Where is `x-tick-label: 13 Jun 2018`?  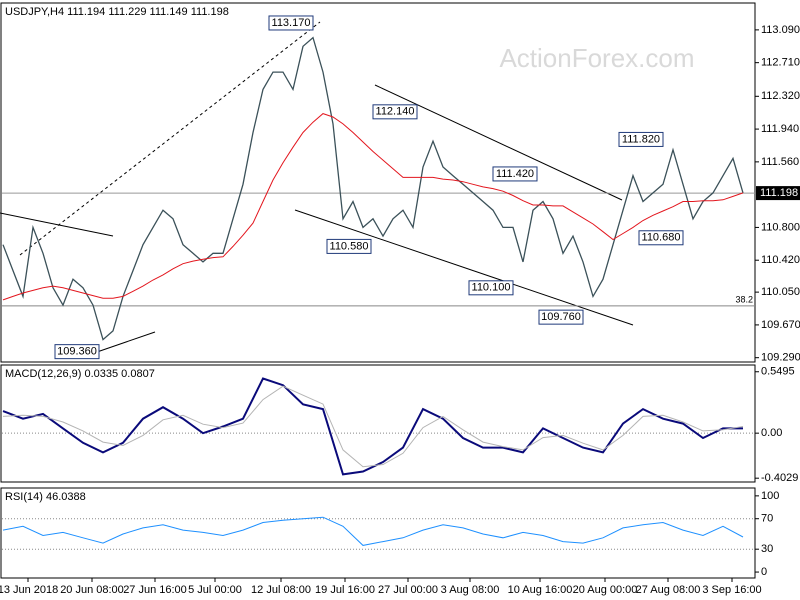
x-tick-label: 13 Jun 2018 is located at coordinates (29, 590).